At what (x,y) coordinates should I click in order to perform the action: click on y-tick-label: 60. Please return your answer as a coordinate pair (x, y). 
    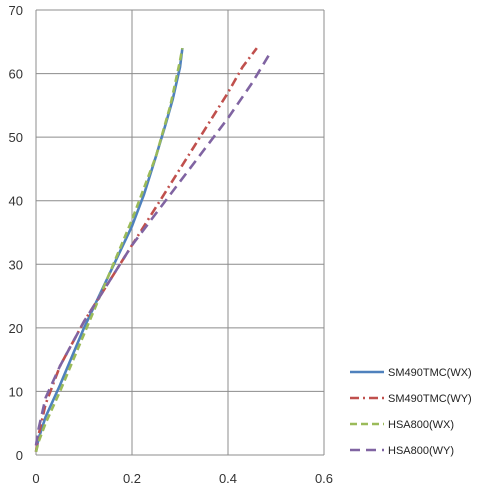
    Looking at the image, I should click on (16, 74).